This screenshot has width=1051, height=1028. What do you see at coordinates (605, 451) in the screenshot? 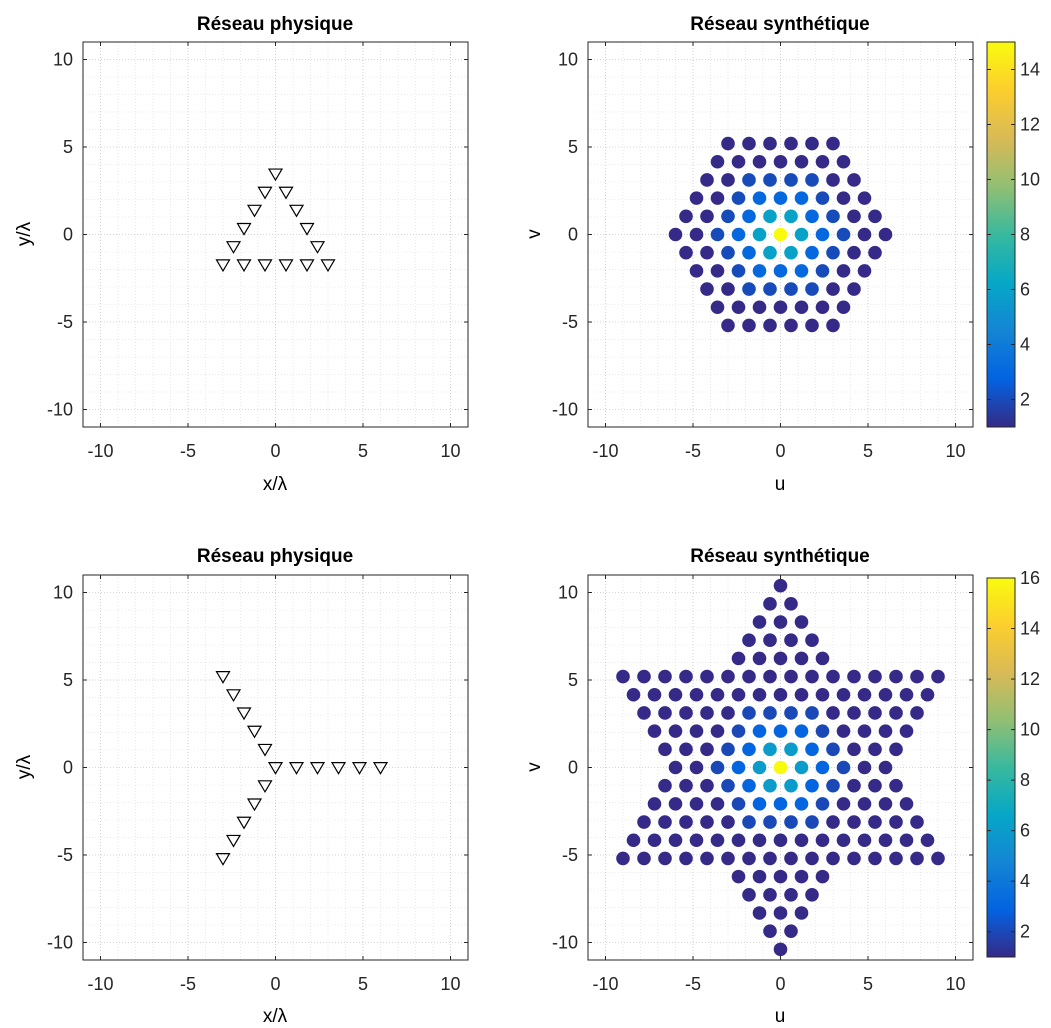
I see `x-tick-label: -10` at bounding box center [605, 451].